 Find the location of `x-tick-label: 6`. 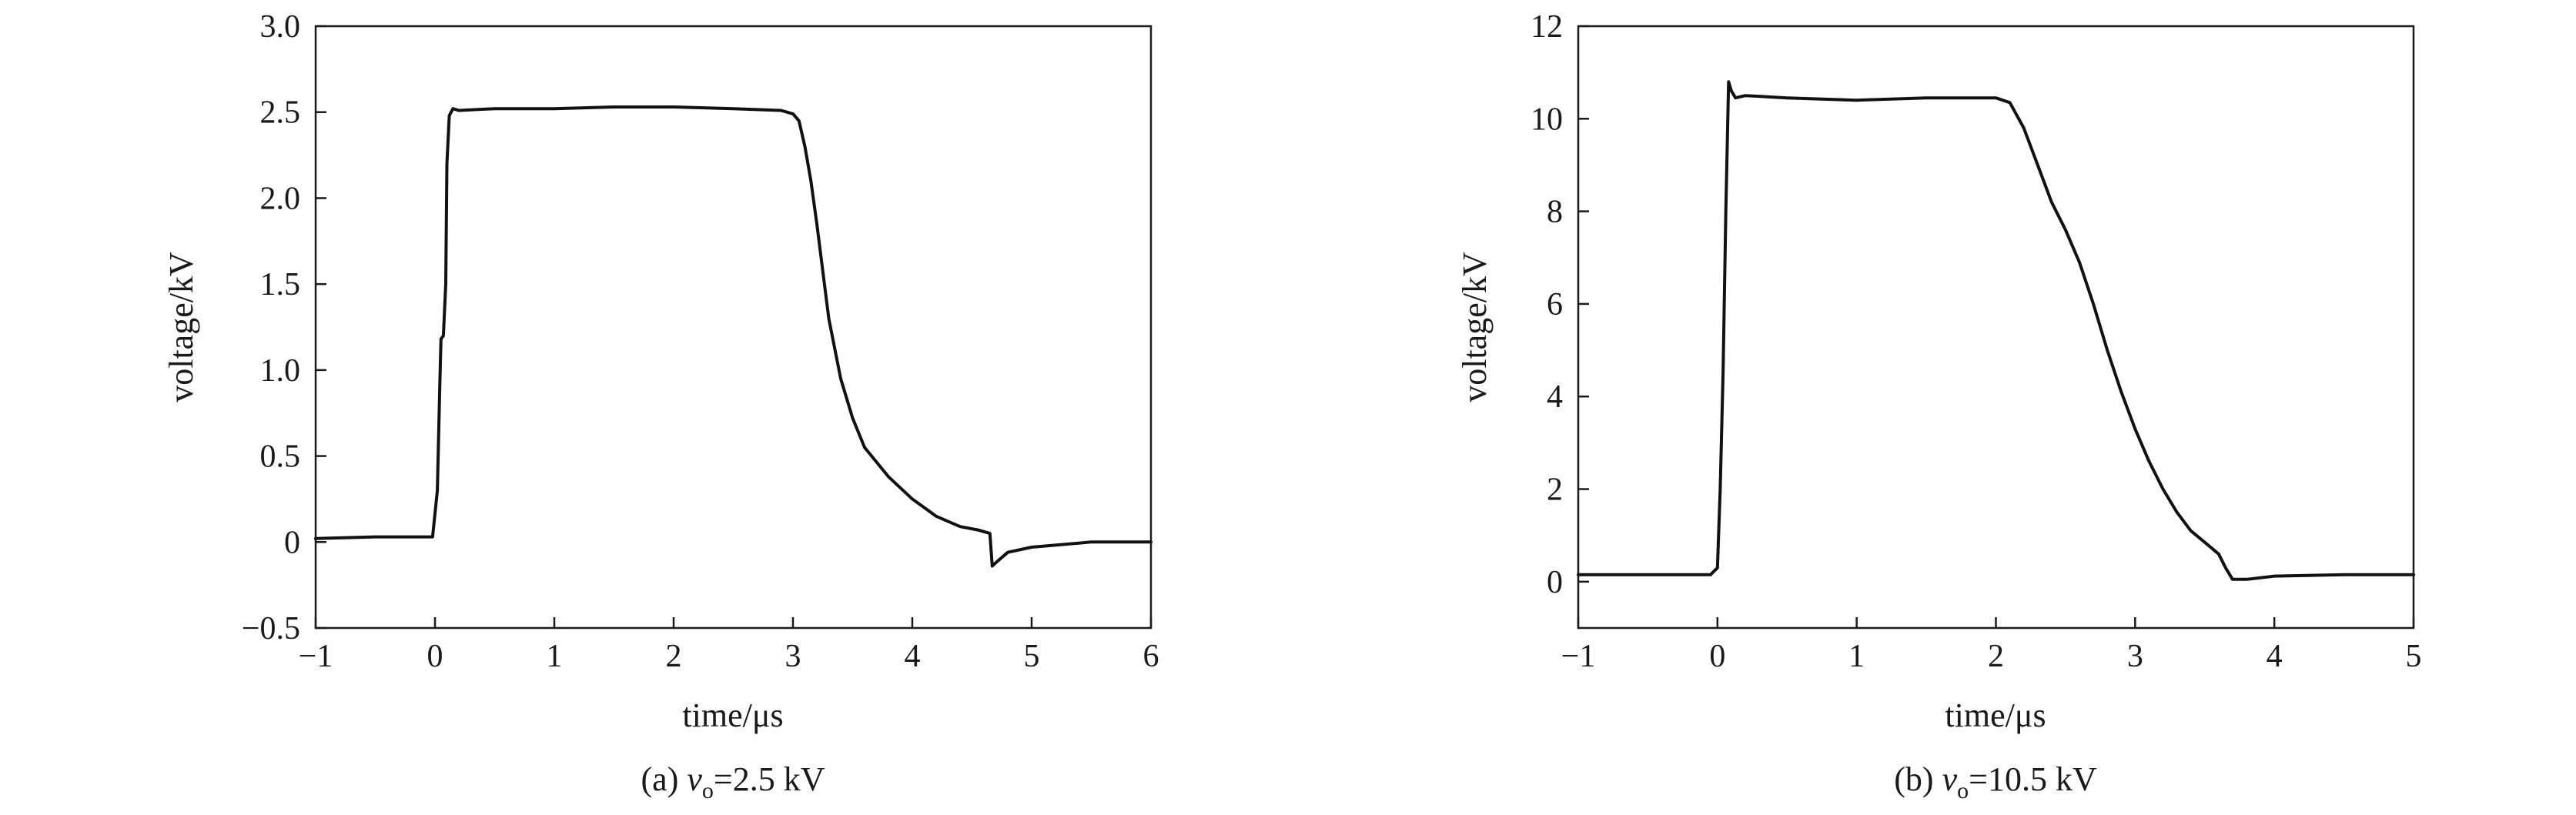

x-tick-label: 6 is located at coordinates (1151, 656).